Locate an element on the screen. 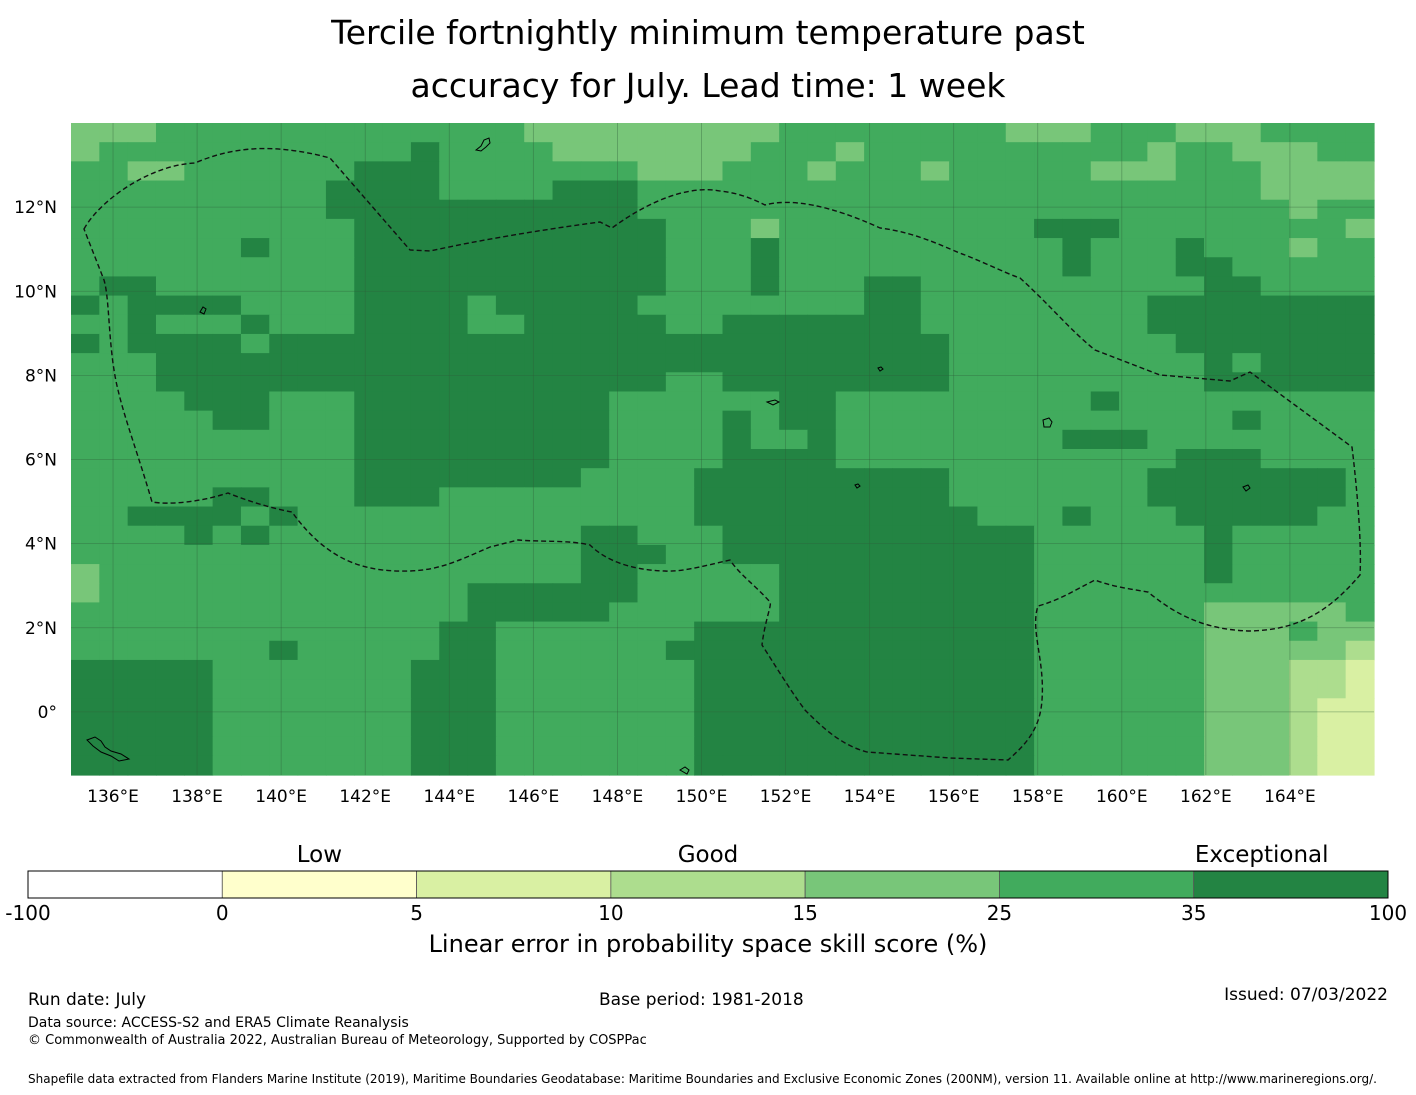  longitude-label: 150°E is located at coordinates (702, 797).